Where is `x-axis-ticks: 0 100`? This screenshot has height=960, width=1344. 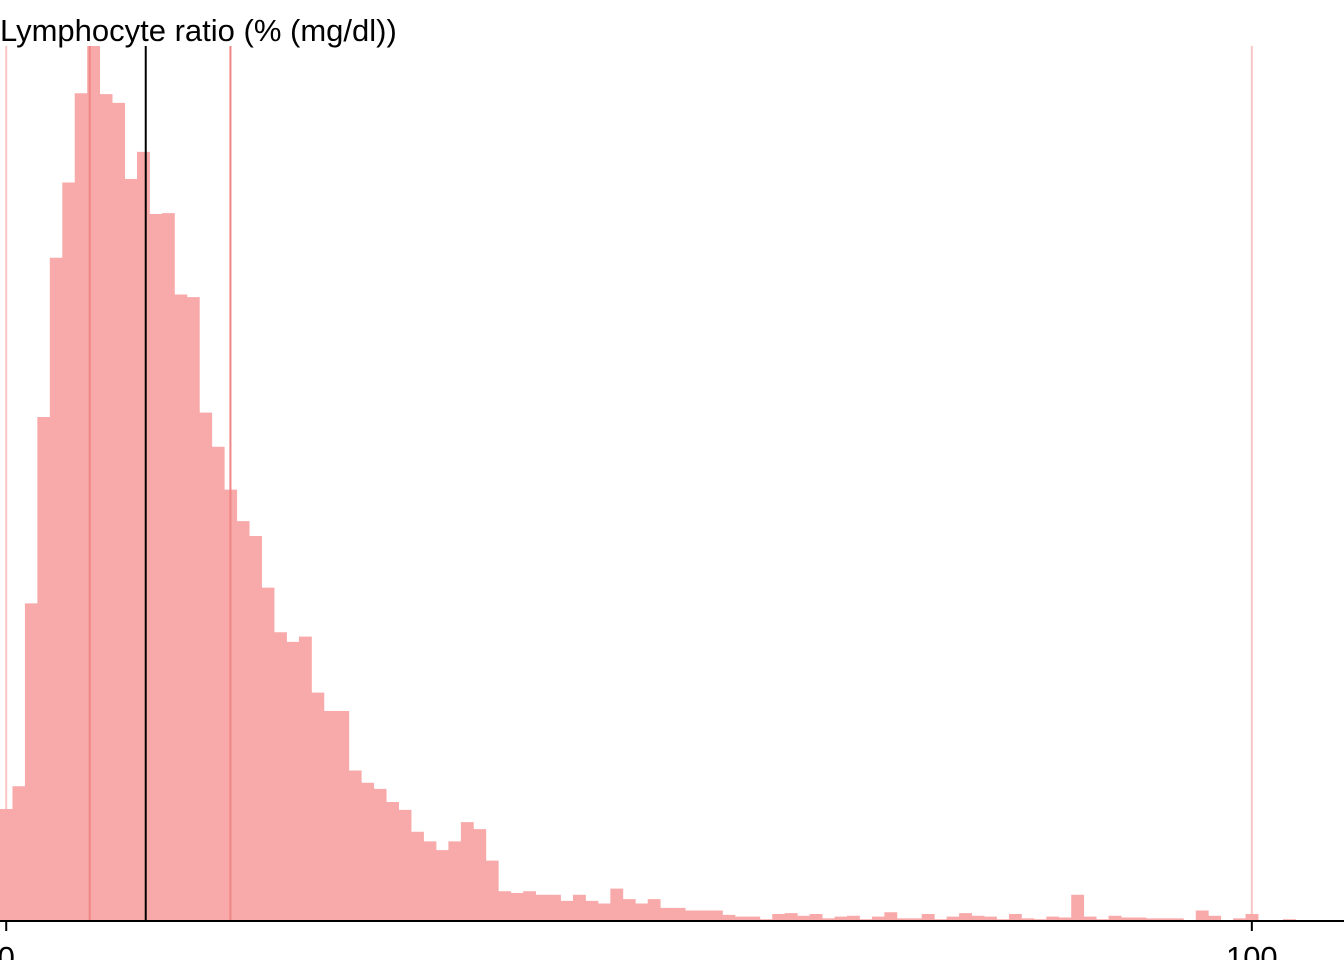 x-axis-ticks: 0 100 is located at coordinates (639, 940).